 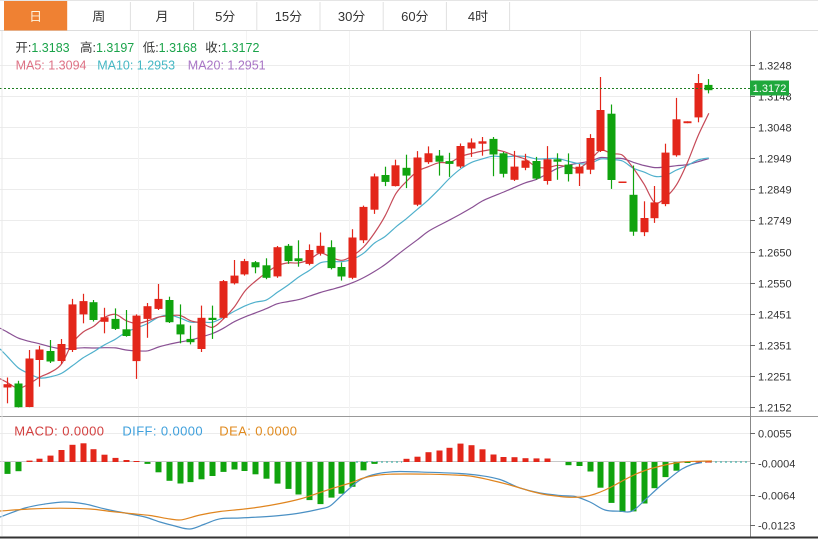 I want to click on svg-text: 60, so click(x=408, y=16).